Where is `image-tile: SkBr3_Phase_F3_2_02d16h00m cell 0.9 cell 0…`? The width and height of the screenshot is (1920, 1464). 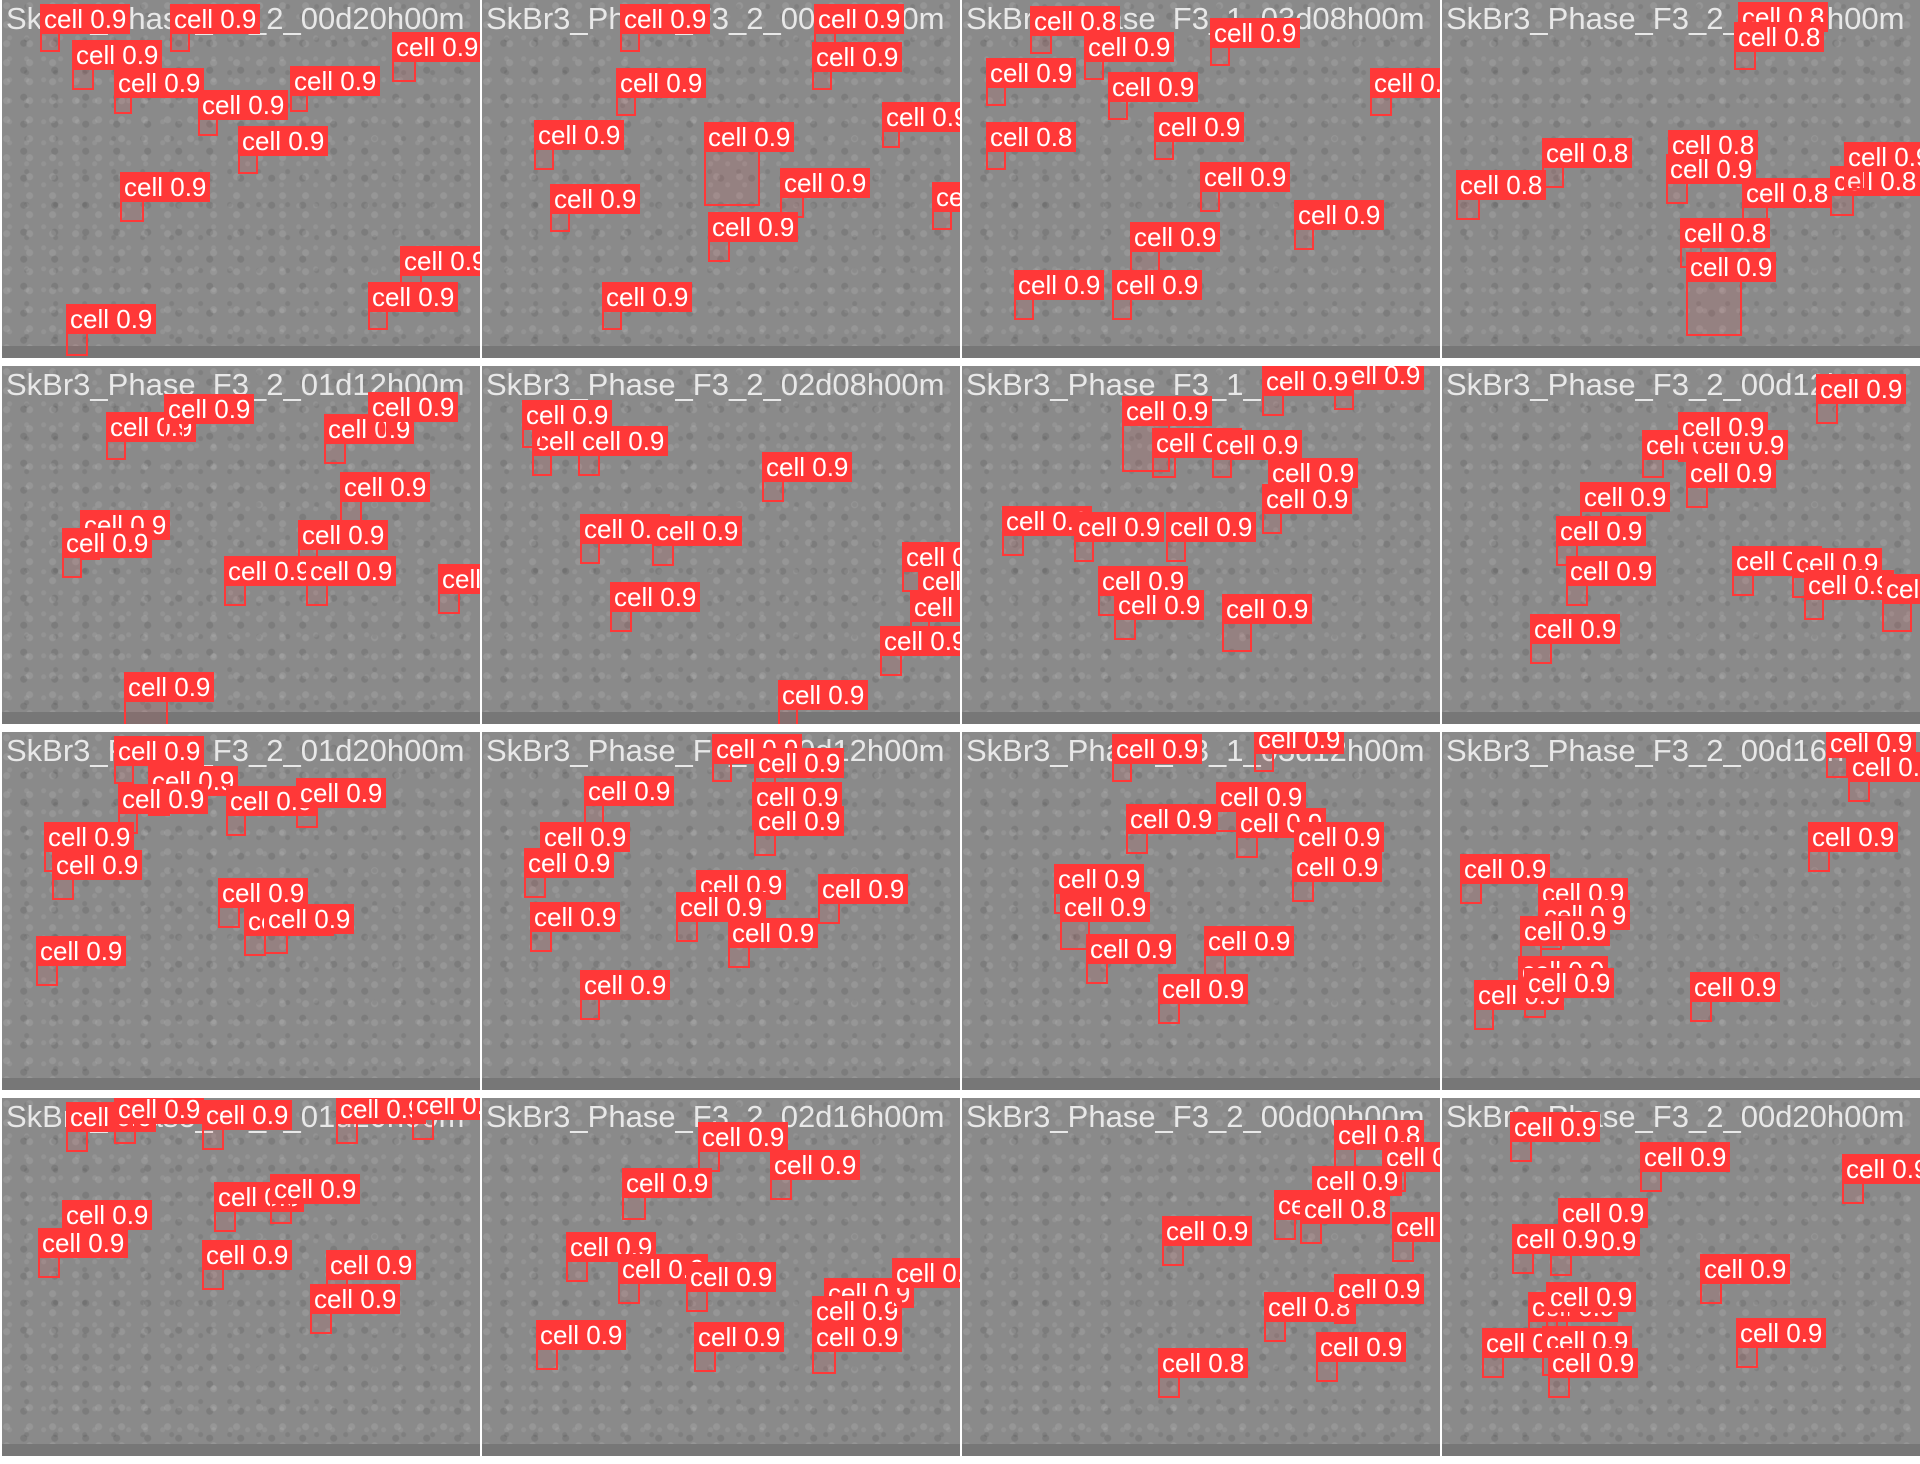
image-tile: SkBr3_Phase_F3_2_02d16h00m cell 0.9 cell 0… is located at coordinates (721, 1277).